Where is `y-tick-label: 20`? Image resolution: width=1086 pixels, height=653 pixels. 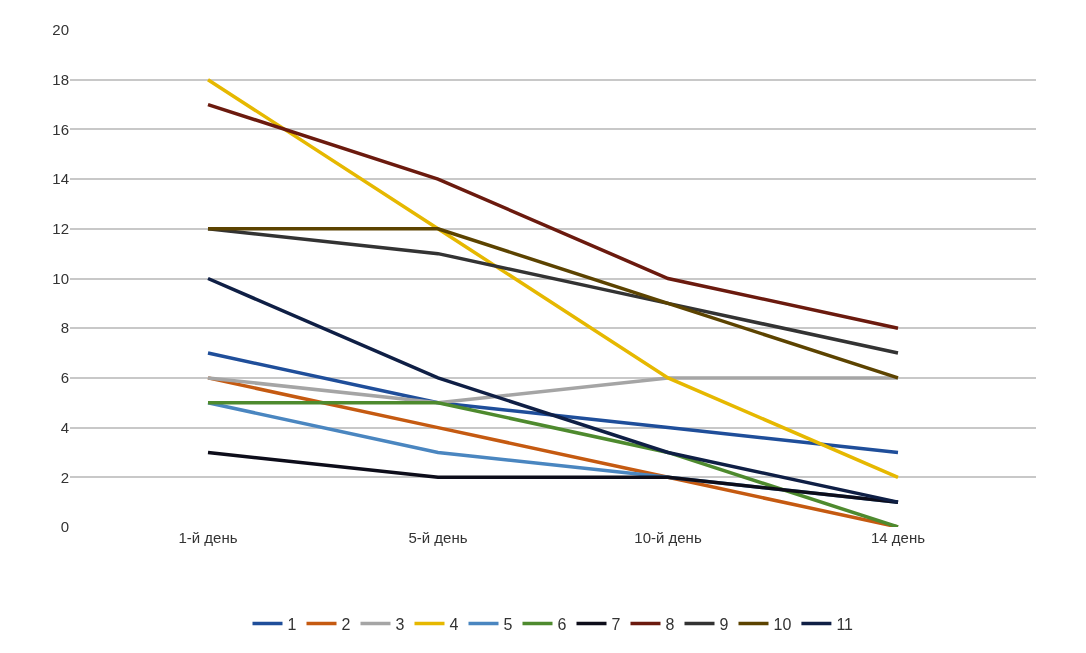 y-tick-label: 20 is located at coordinates (60, 30).